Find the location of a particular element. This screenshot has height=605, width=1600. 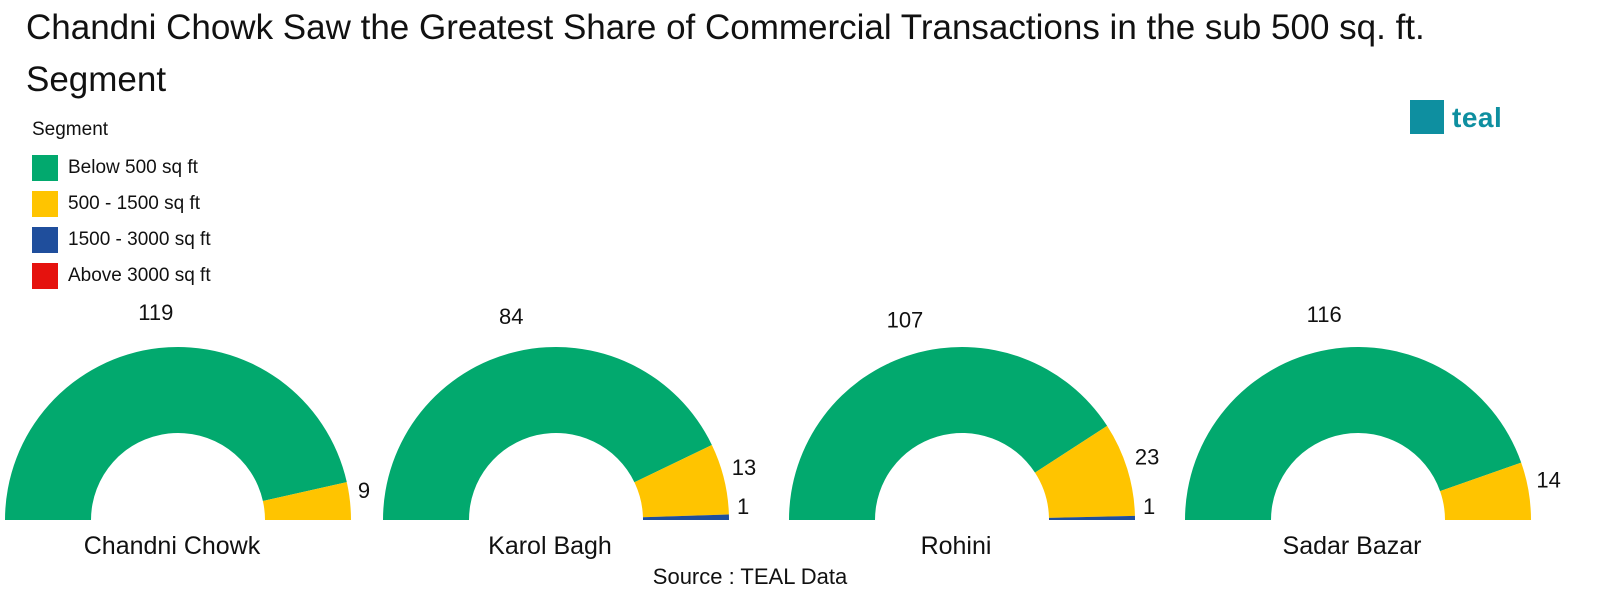

data-label: 23 is located at coordinates (1147, 457).